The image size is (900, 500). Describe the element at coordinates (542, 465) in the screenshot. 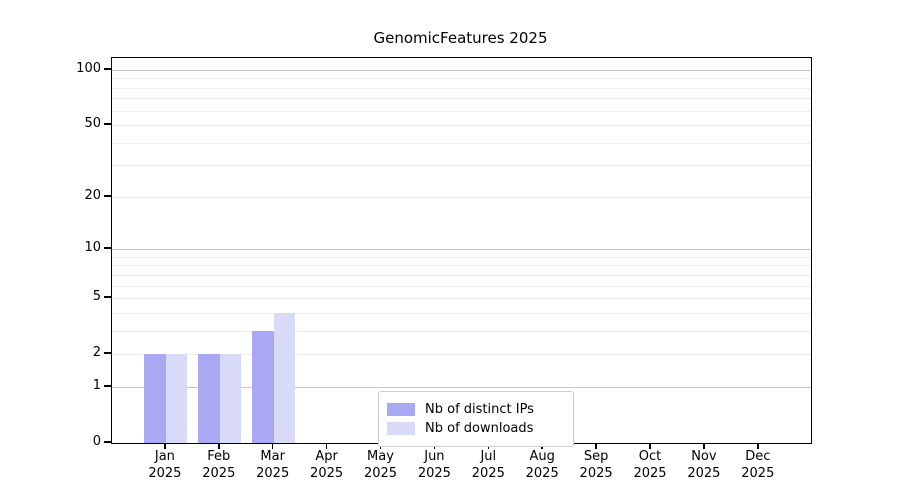

I see `x-axis-tick-label: Aug 2025` at that location.